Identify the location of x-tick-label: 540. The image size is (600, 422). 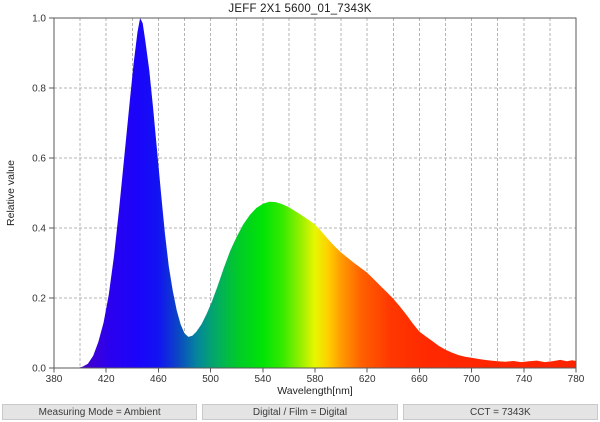
(262, 379).